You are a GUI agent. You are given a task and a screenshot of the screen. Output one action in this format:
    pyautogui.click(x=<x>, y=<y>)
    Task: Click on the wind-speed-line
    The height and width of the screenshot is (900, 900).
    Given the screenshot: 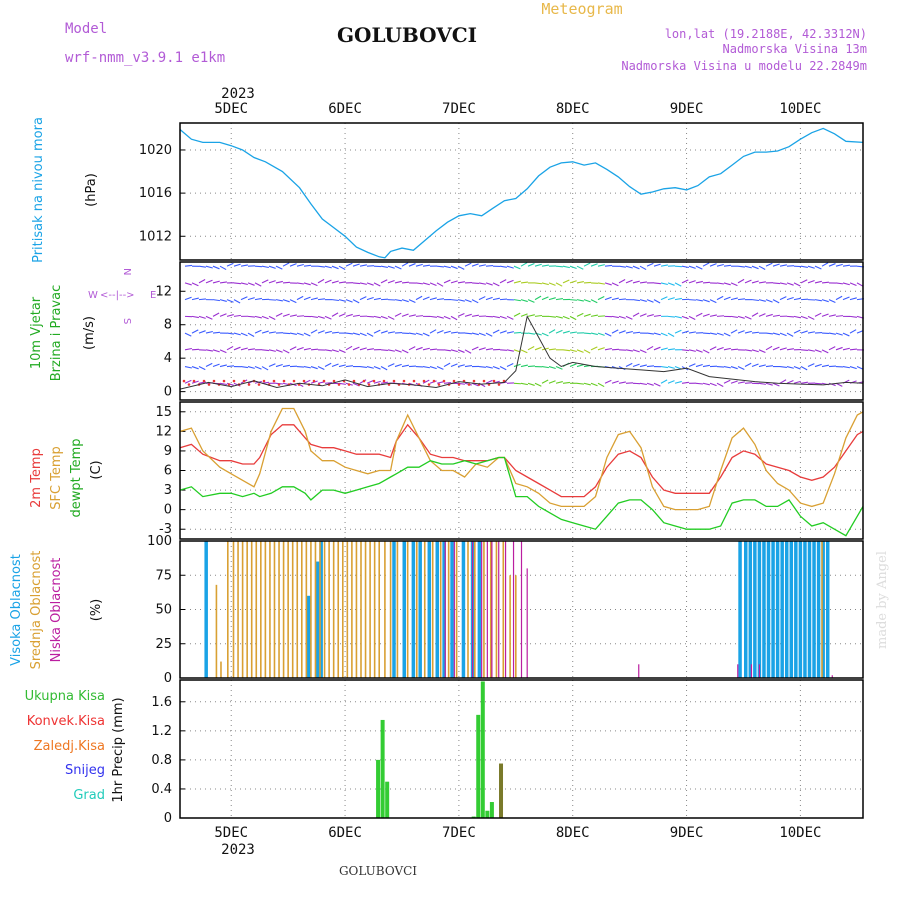 What is the action you would take?
    pyautogui.click(x=521, y=352)
    